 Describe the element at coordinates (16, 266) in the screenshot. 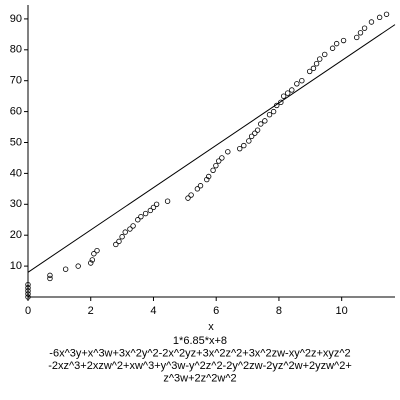

I see `y-tick-label: 10` at that location.